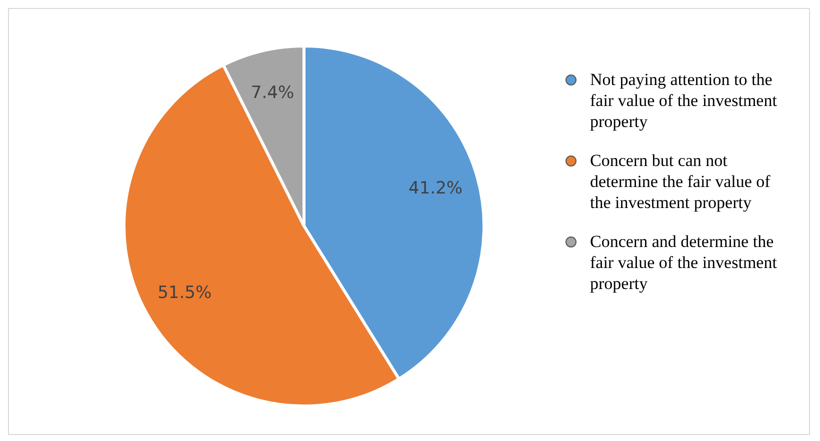  I want to click on data-label: 41.2%, so click(435, 188).